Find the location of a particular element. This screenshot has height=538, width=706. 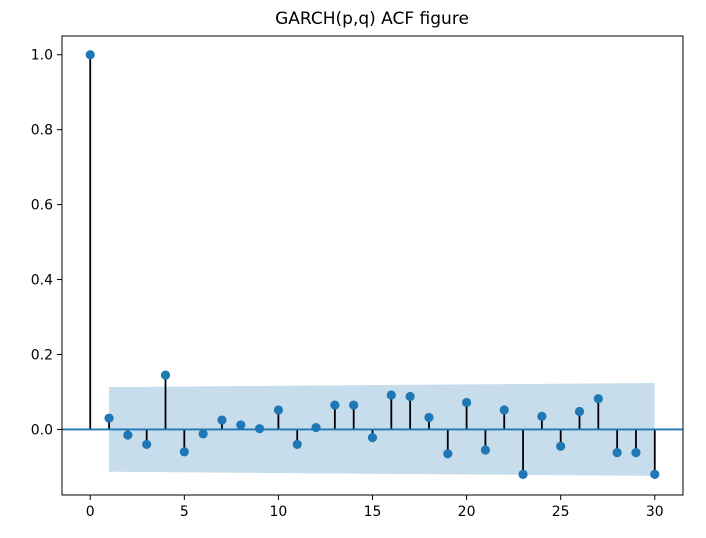

x-tick-label: 10 is located at coordinates (278, 512).